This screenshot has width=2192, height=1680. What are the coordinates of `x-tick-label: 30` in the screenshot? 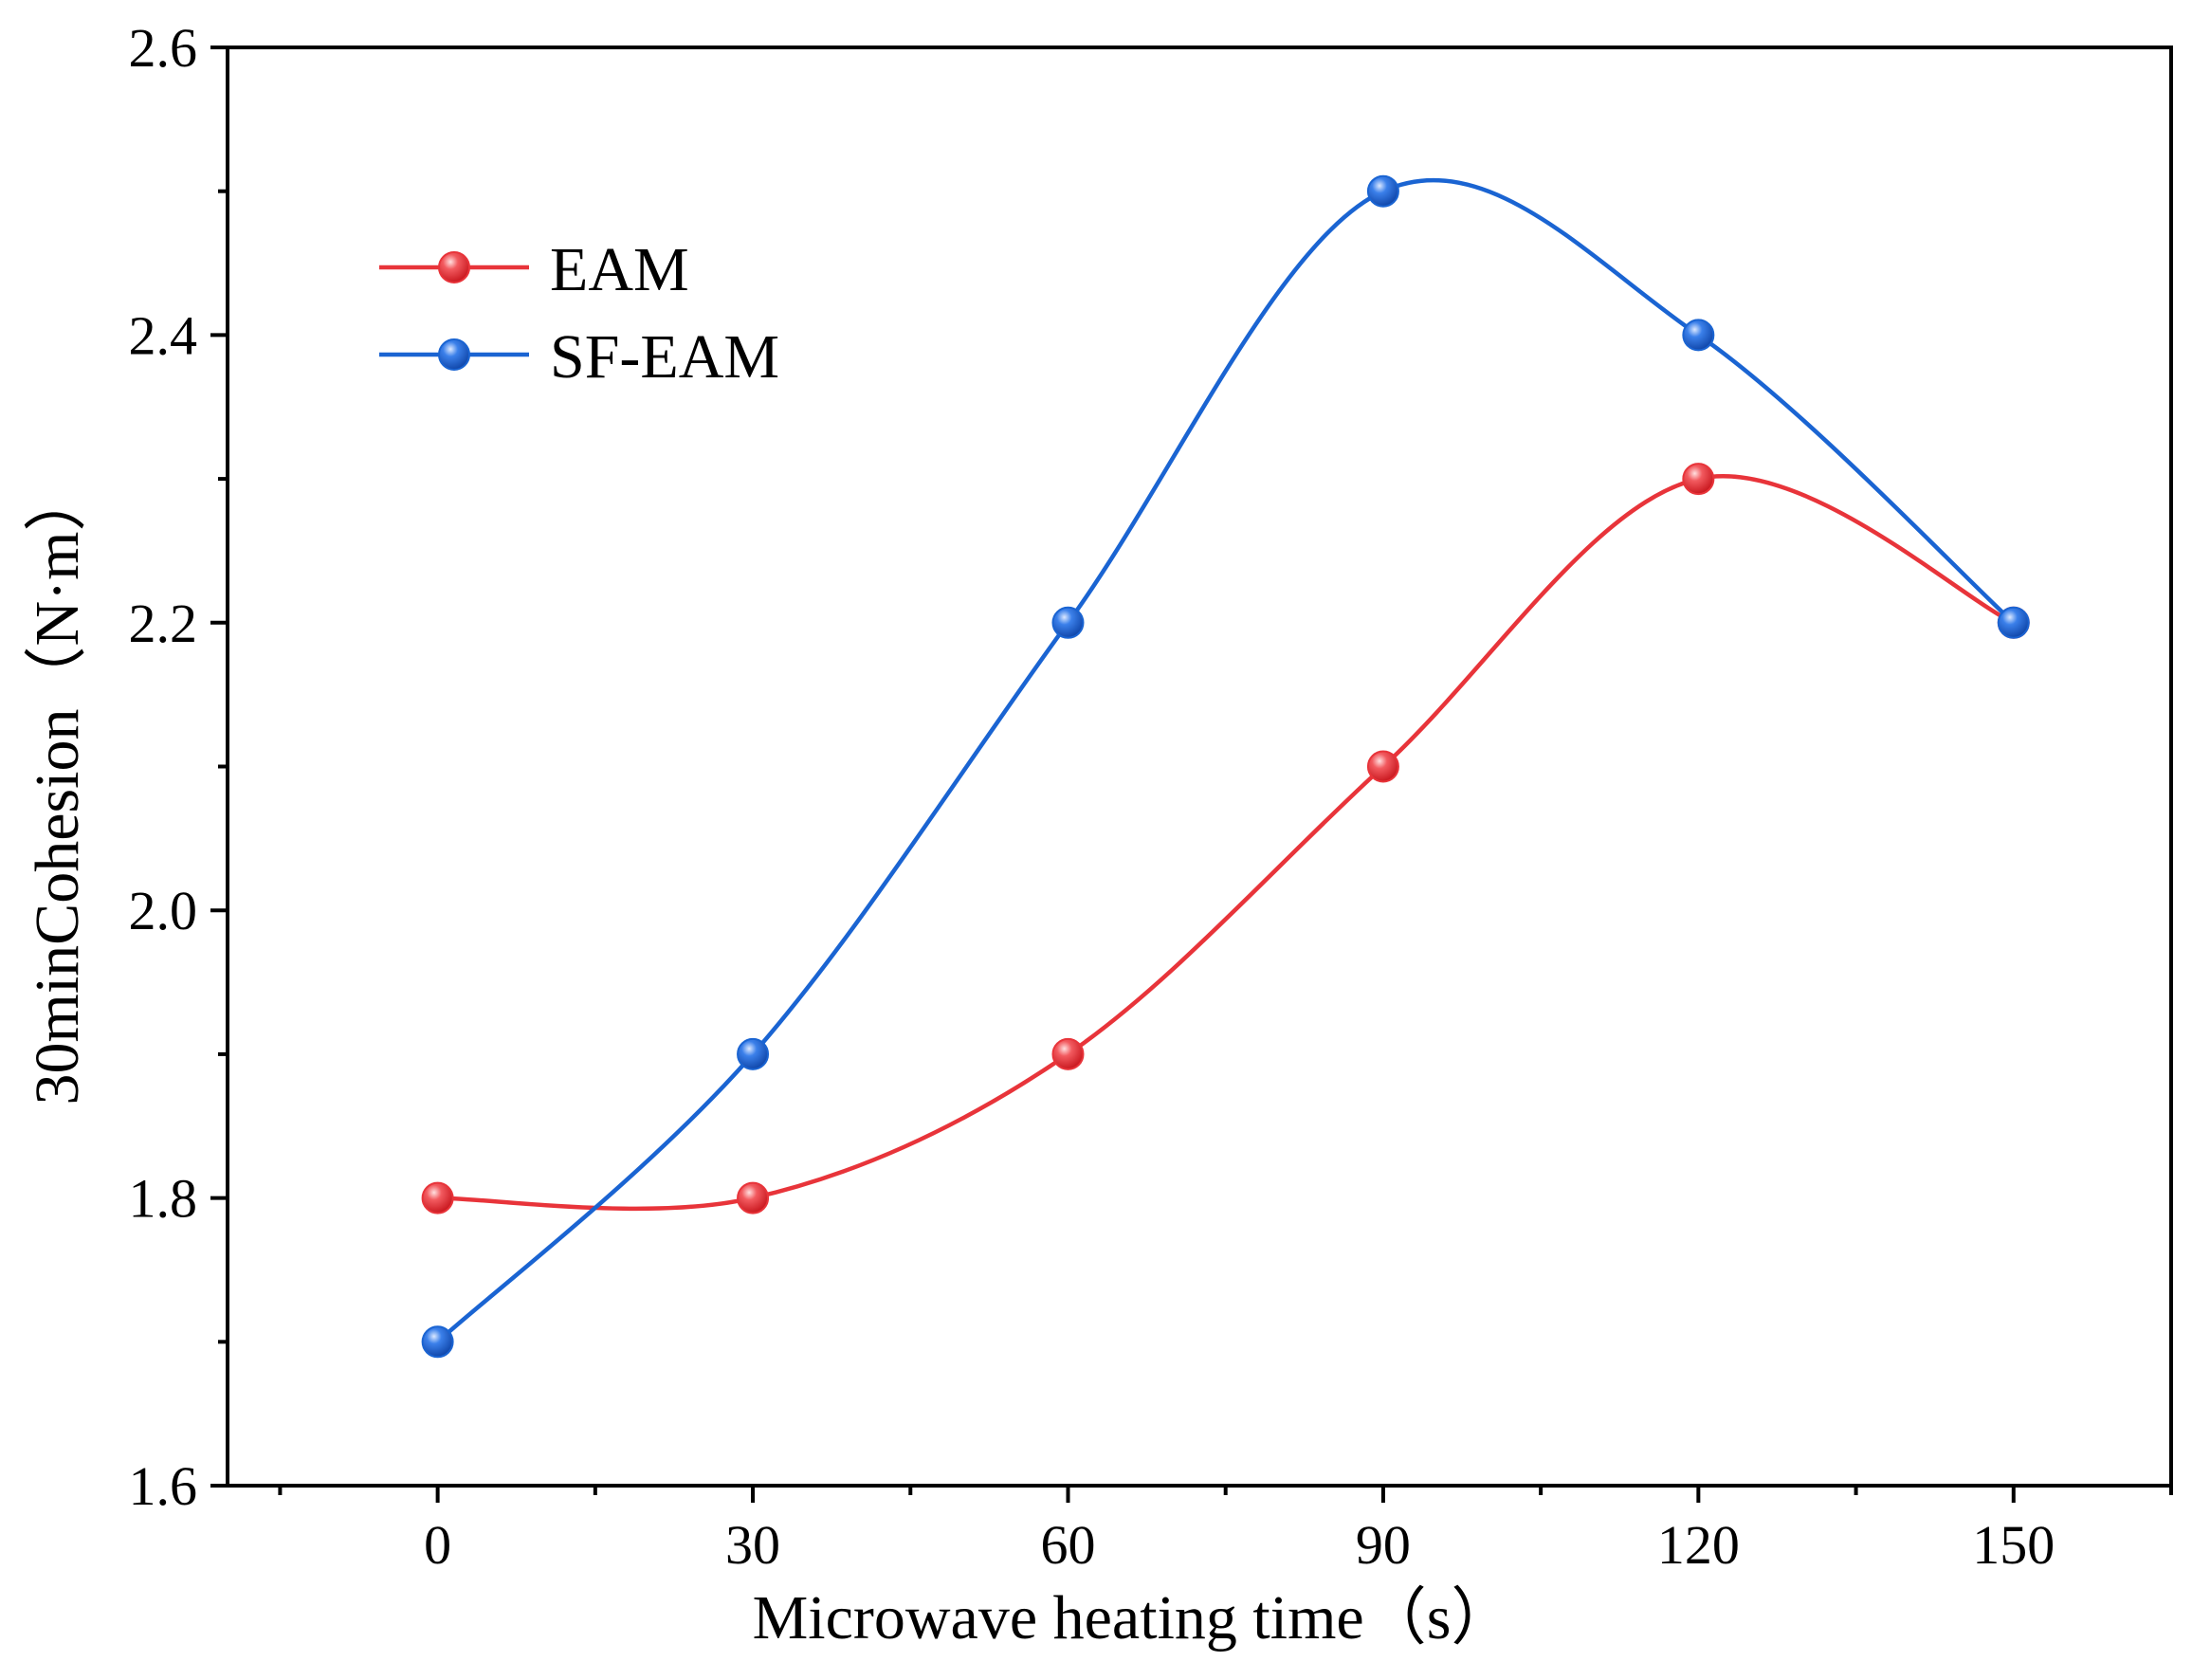 It's located at (752, 1545).